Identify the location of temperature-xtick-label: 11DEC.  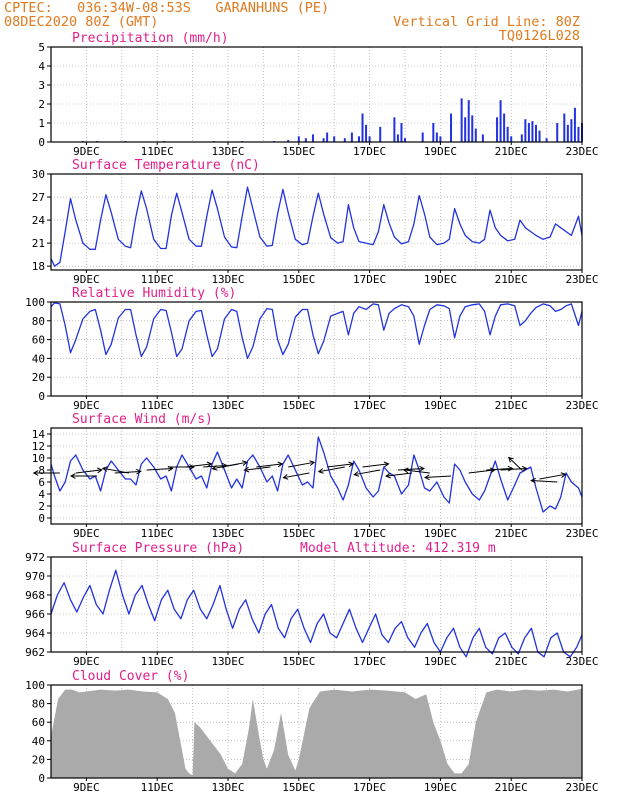
(157, 279).